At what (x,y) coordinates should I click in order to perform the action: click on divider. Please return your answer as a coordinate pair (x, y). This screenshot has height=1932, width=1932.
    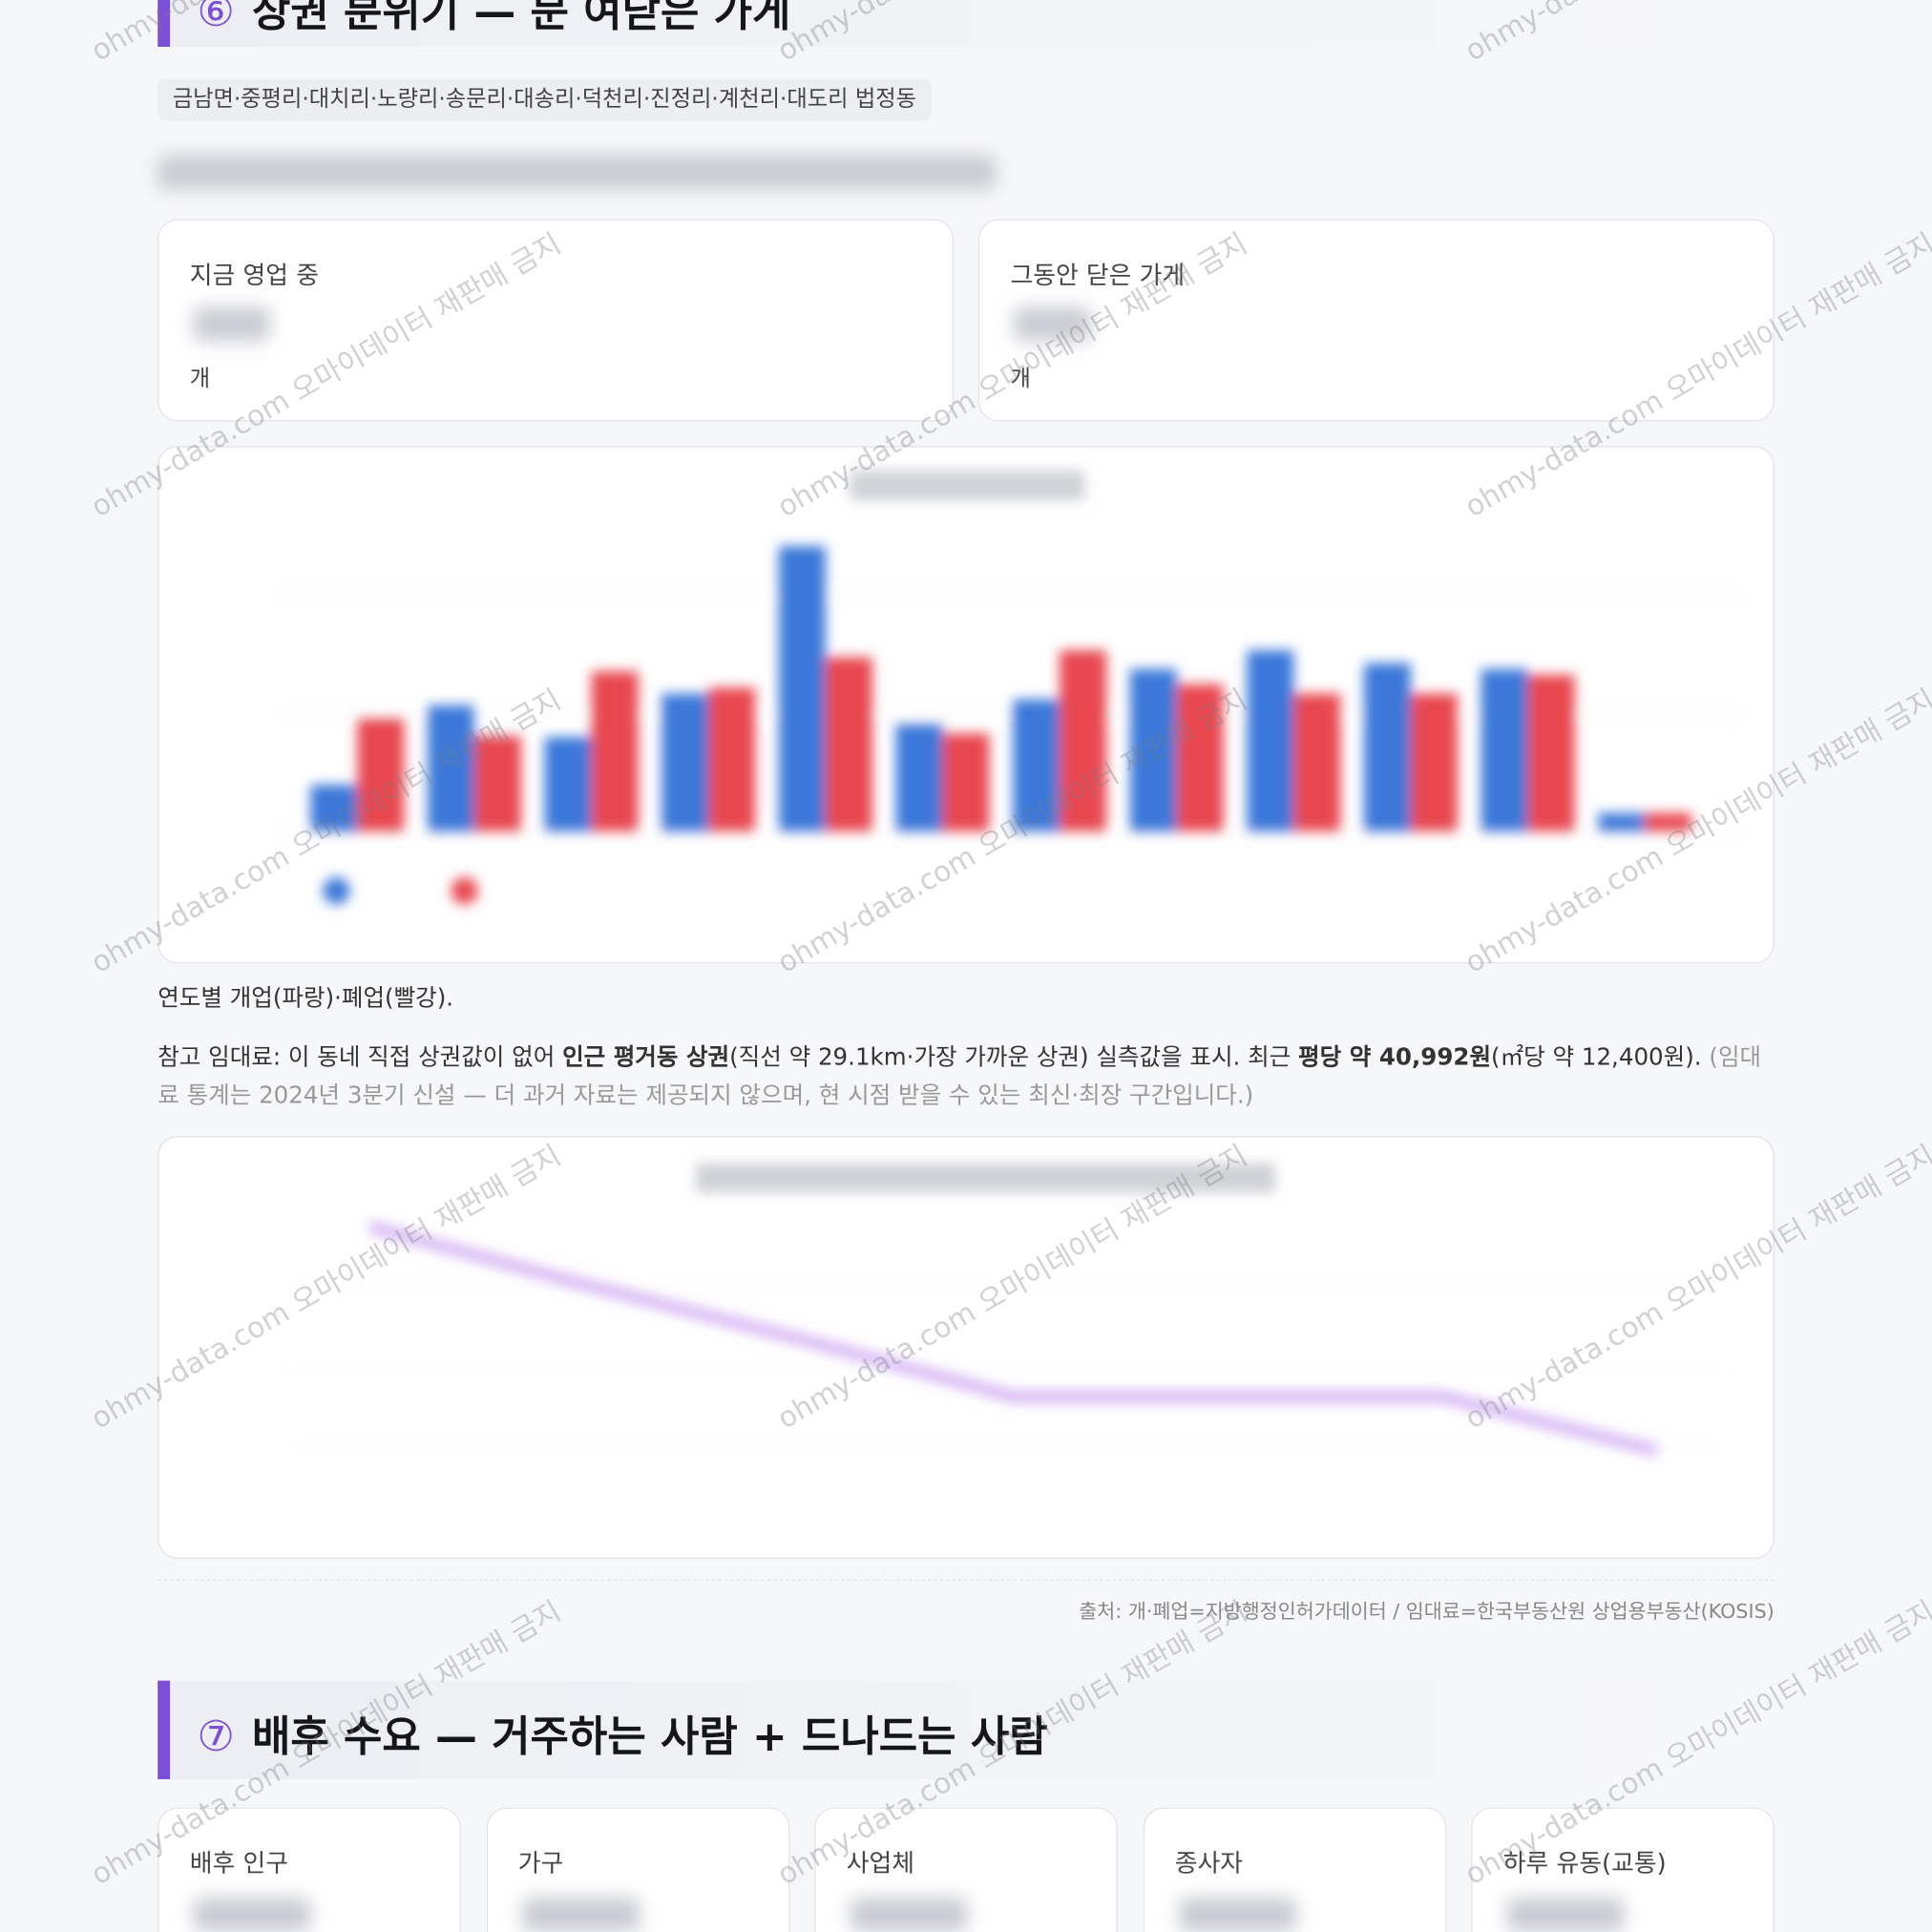
    Looking at the image, I should click on (966, 1581).